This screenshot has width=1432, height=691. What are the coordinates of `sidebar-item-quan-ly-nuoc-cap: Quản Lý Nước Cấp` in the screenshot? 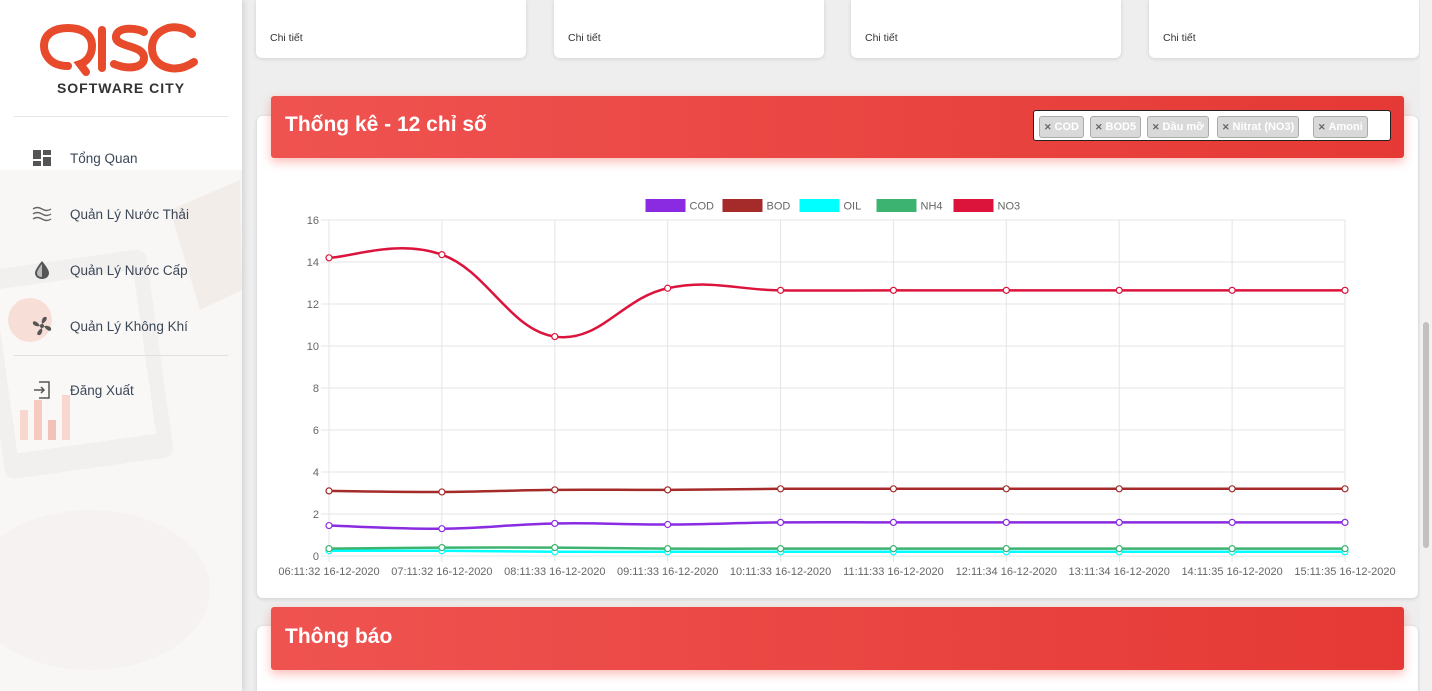 It's located at (121, 270).